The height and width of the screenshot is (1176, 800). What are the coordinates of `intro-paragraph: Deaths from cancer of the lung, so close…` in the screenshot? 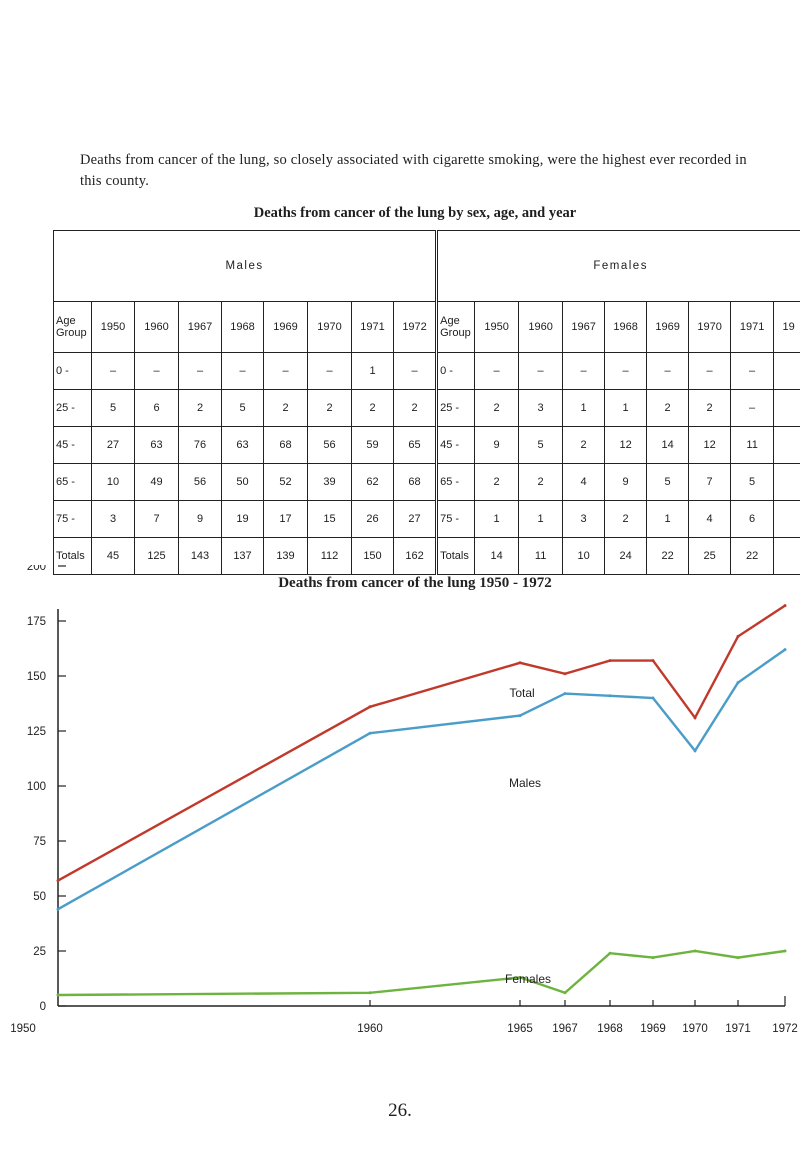 It's located at (413, 170).